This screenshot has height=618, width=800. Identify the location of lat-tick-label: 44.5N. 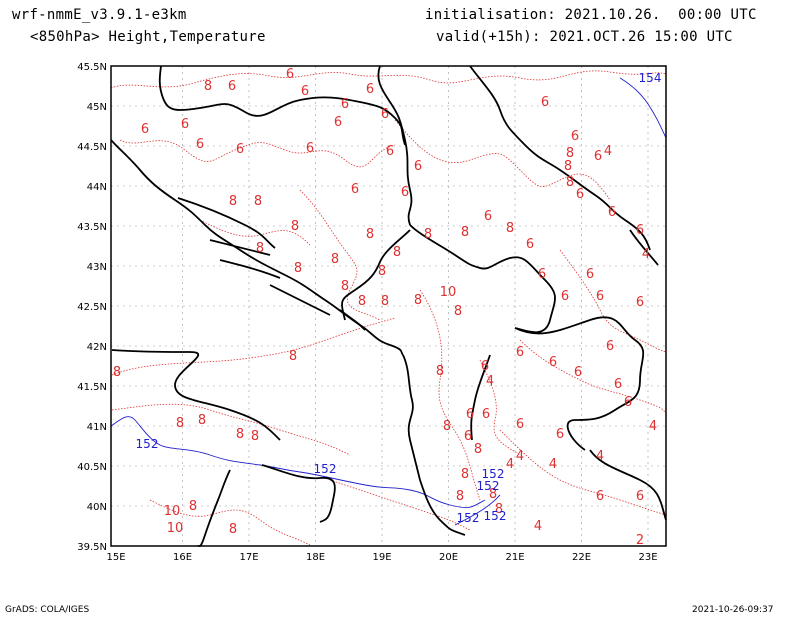
(92, 147).